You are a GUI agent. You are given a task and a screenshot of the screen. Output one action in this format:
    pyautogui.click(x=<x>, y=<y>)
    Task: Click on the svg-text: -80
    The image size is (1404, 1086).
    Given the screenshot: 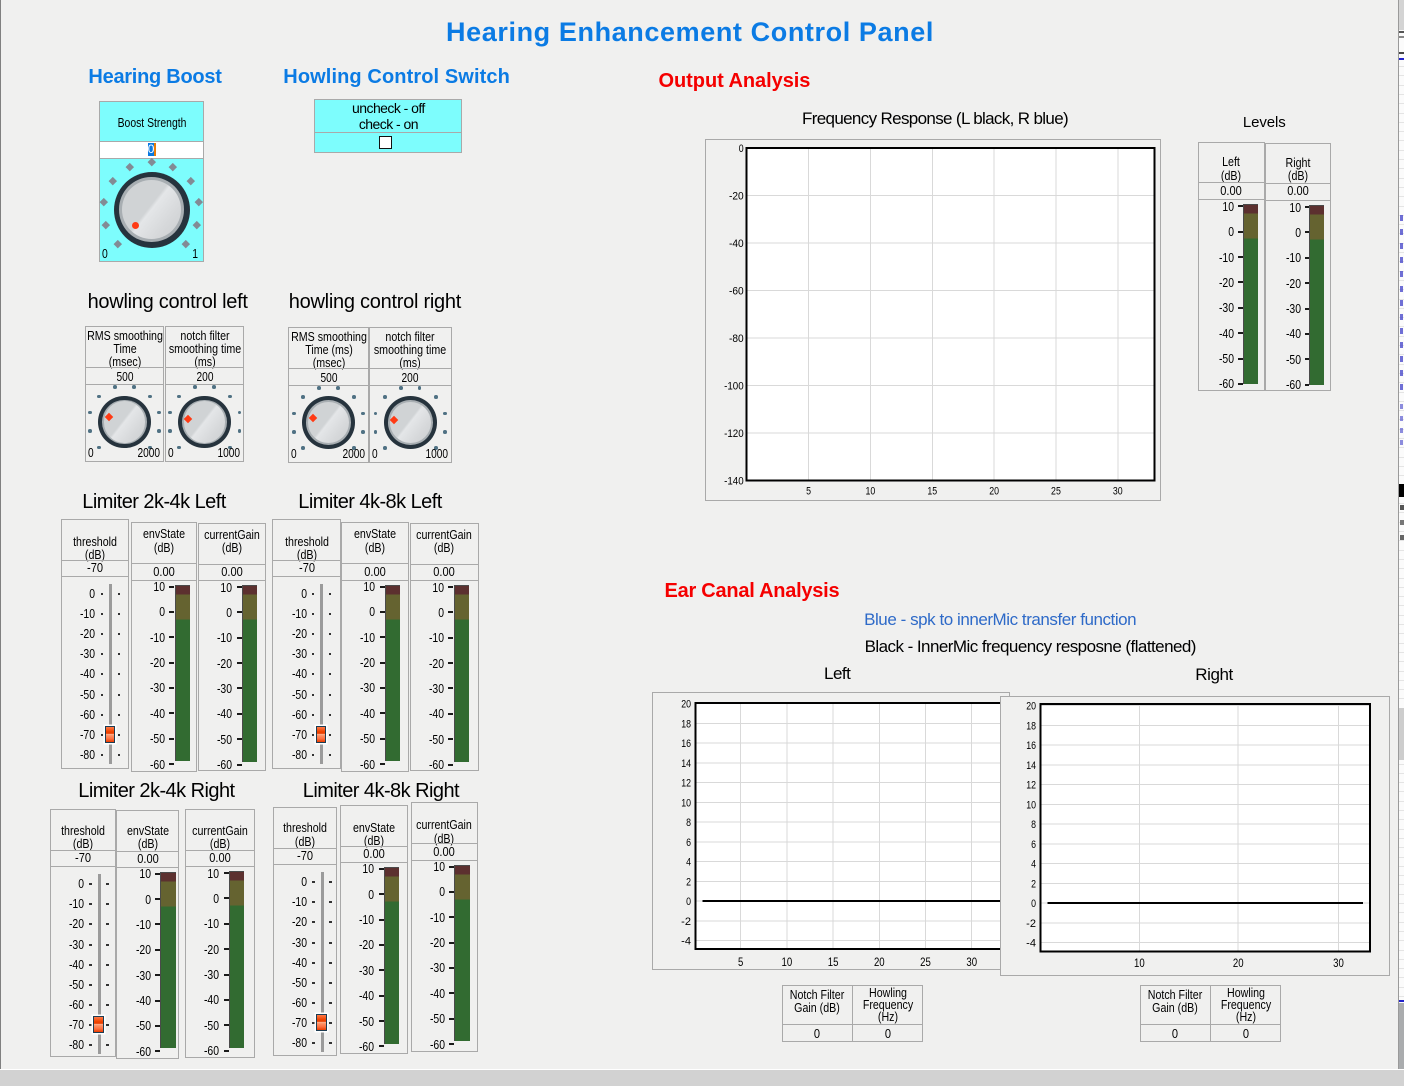 What is the action you would take?
    pyautogui.click(x=736, y=339)
    